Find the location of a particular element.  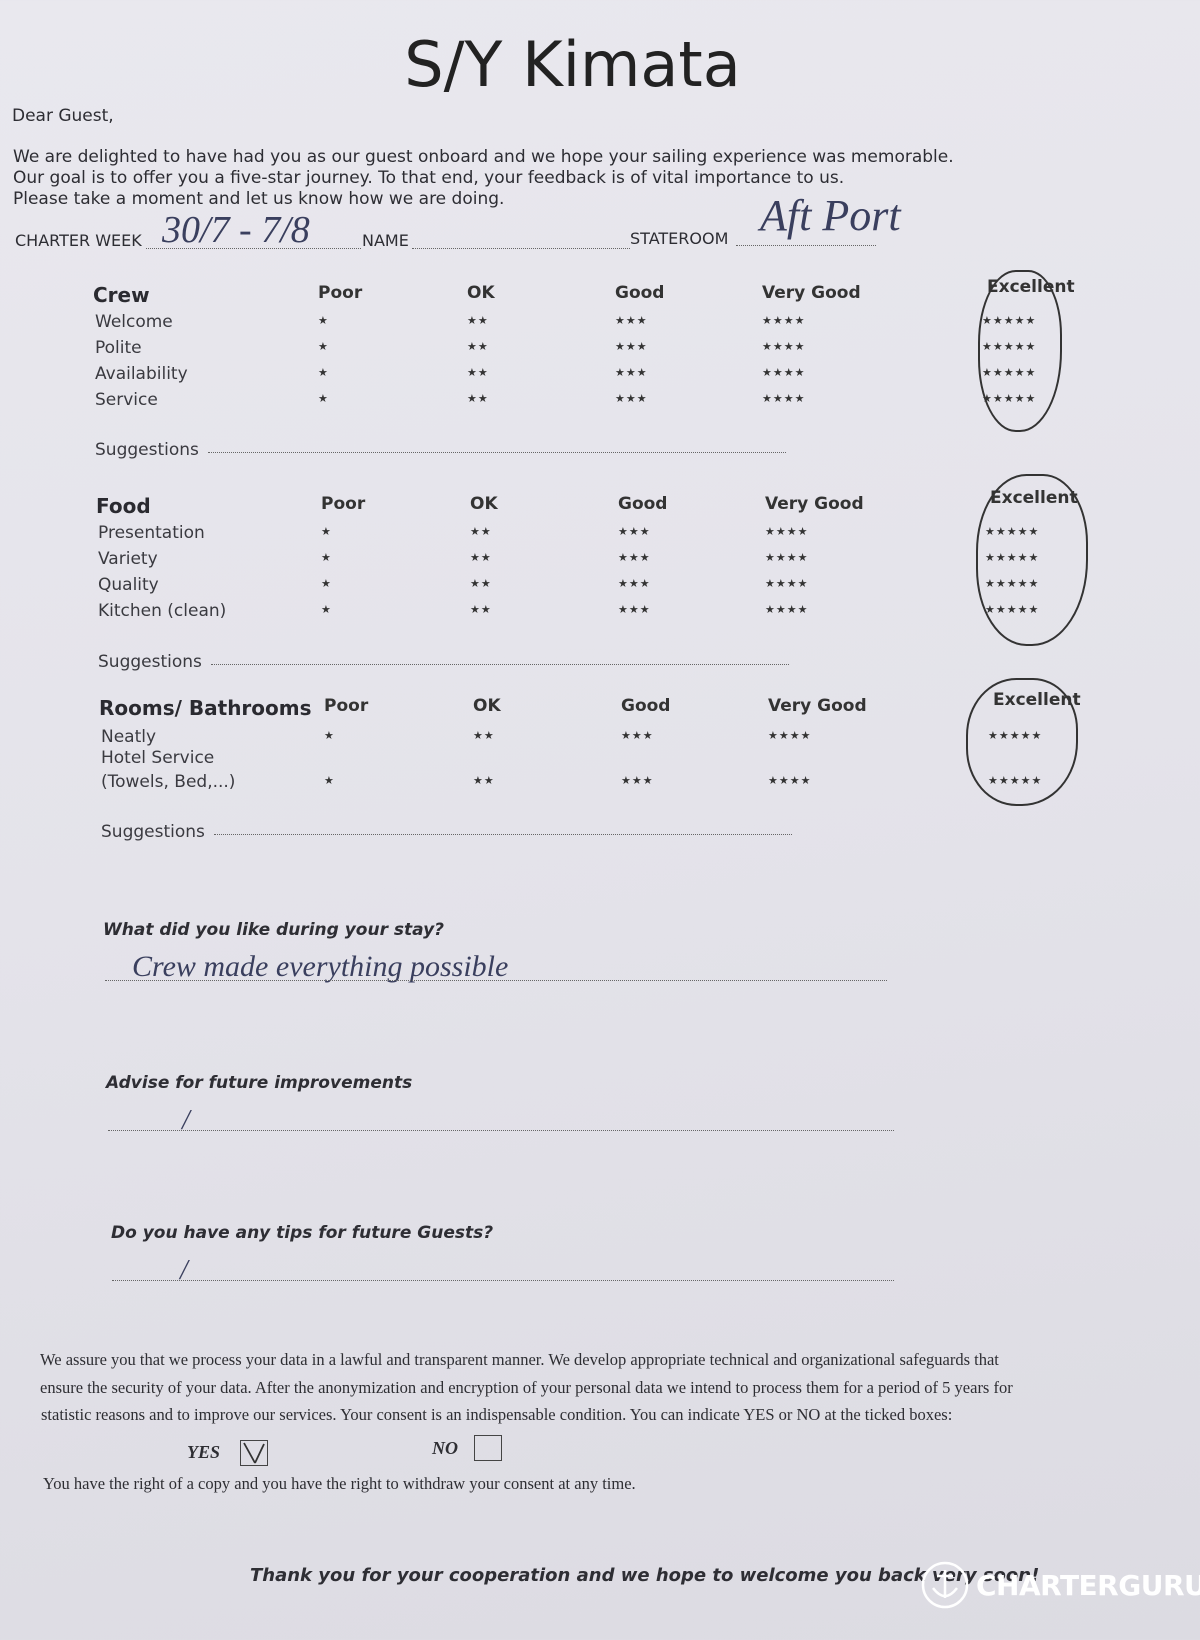

greeting: Dear Guest, is located at coordinates (63, 116).